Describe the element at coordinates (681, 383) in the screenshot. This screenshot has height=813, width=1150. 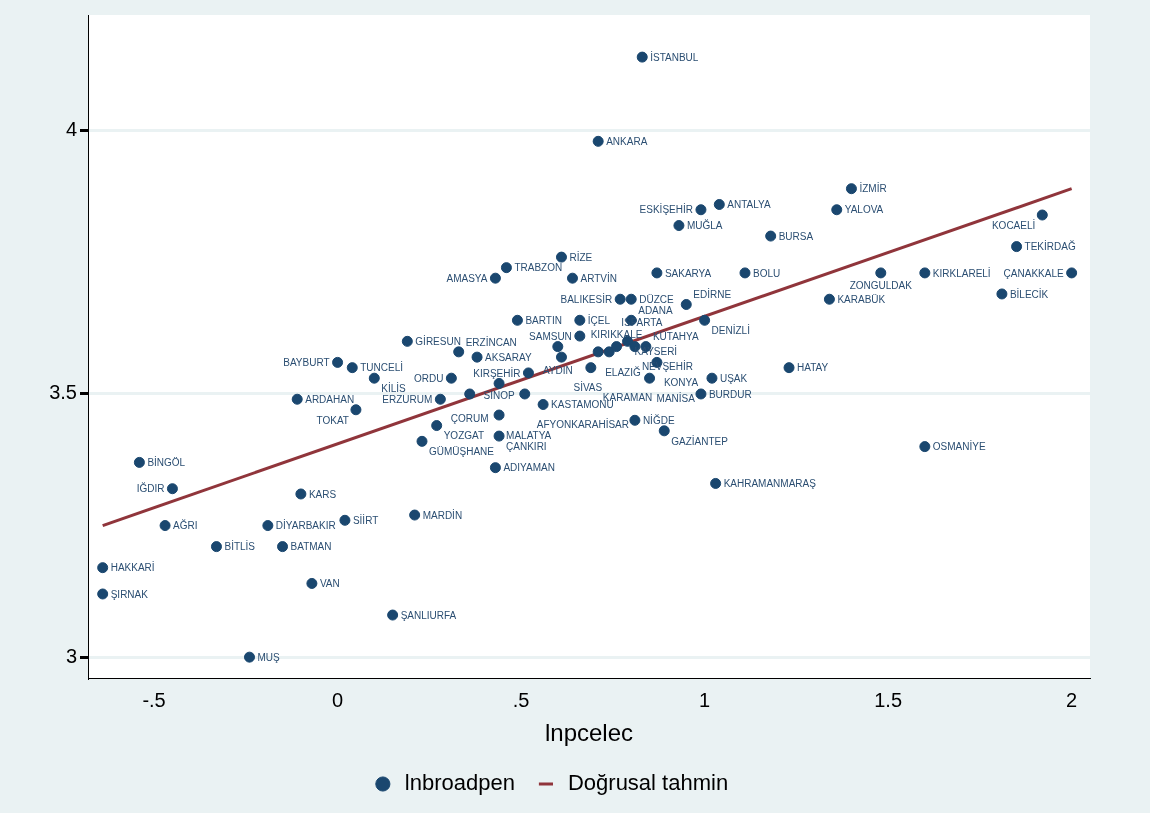
I see `annotation: KONYA` at that location.